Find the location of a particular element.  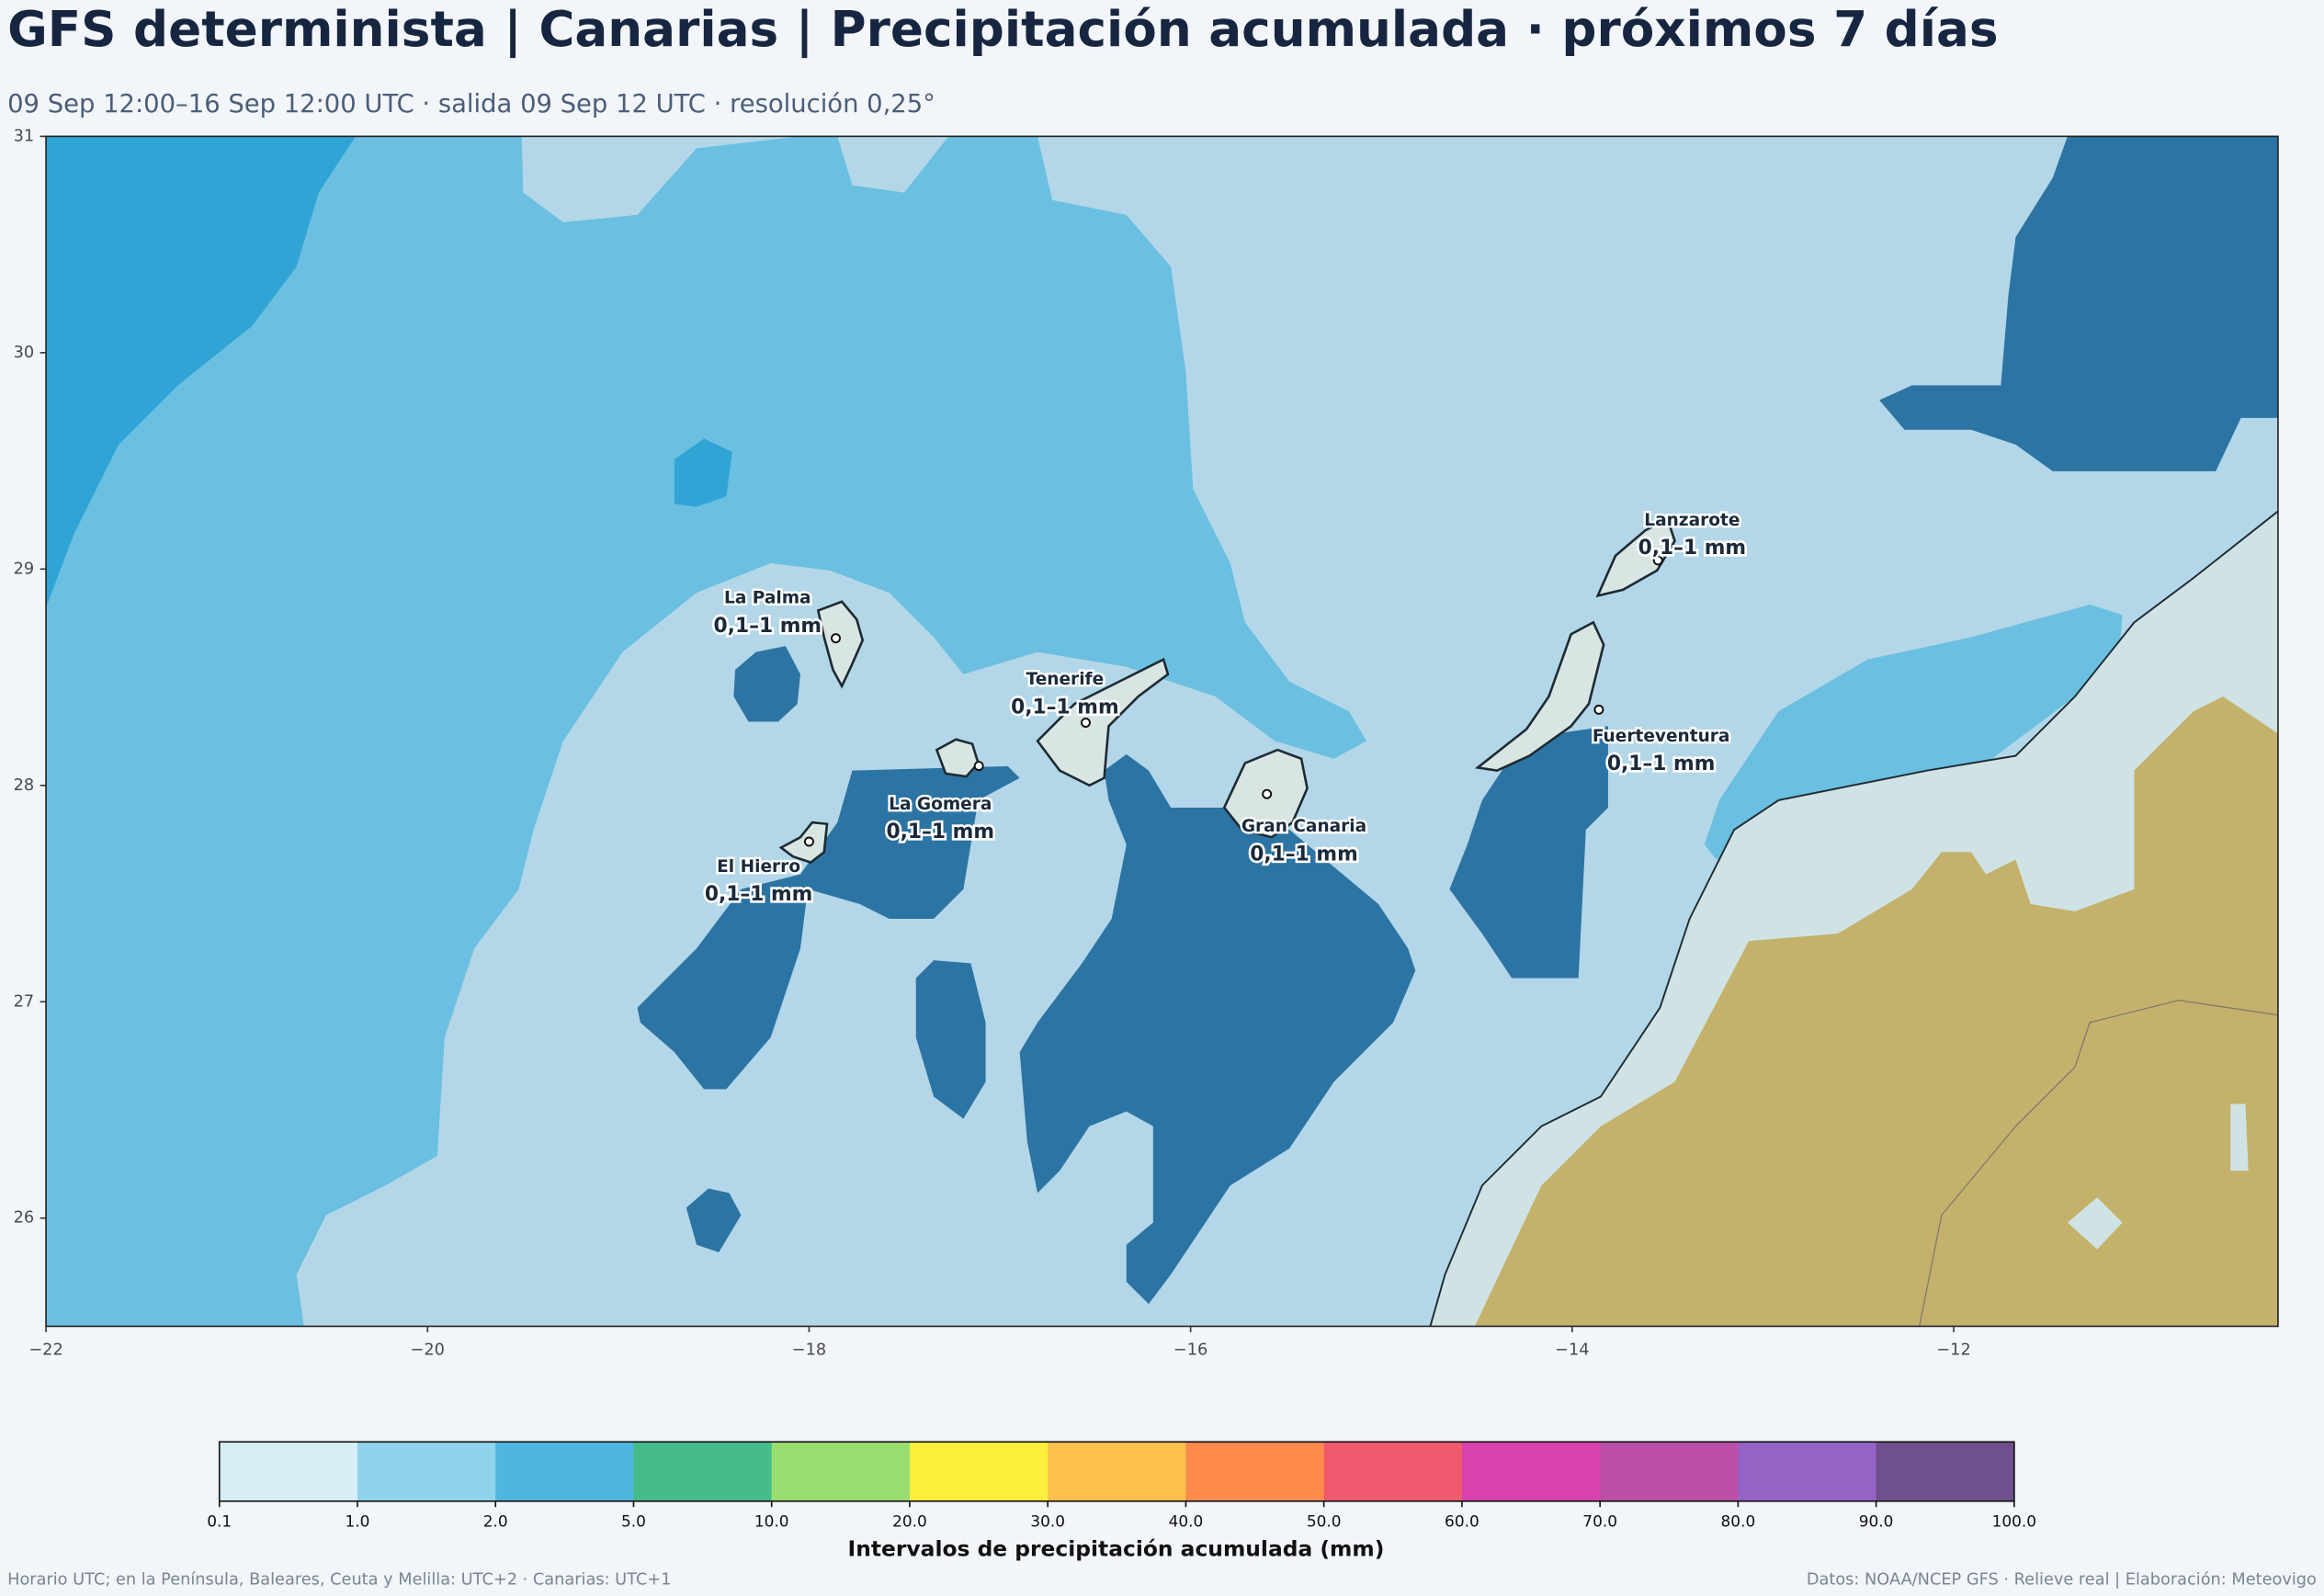

y-tick-label: 27 is located at coordinates (25, 1002).